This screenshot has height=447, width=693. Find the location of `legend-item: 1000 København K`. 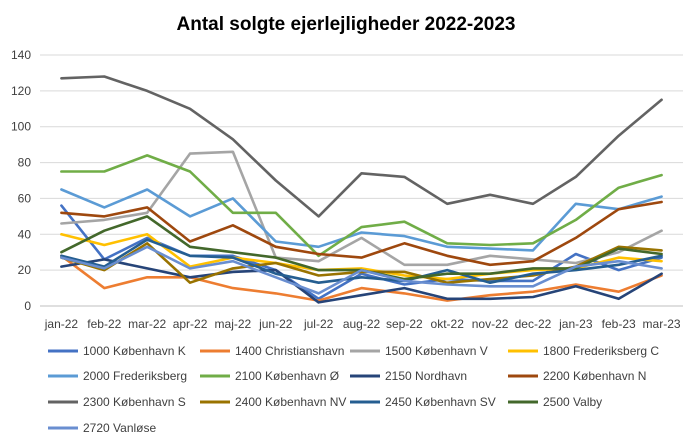

legend-item: 1000 København K is located at coordinates (117, 351).